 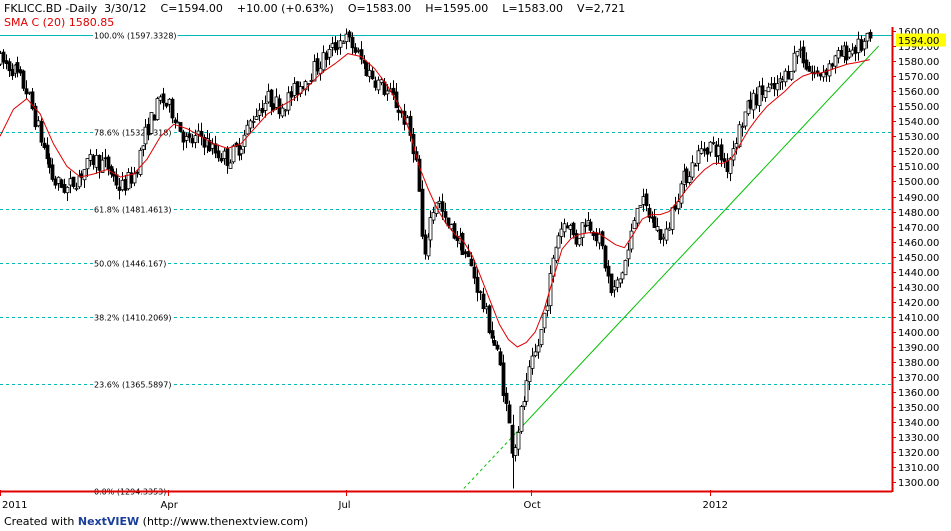 I want to click on fib-label: 38.2% (1410.2069), so click(x=132, y=318).